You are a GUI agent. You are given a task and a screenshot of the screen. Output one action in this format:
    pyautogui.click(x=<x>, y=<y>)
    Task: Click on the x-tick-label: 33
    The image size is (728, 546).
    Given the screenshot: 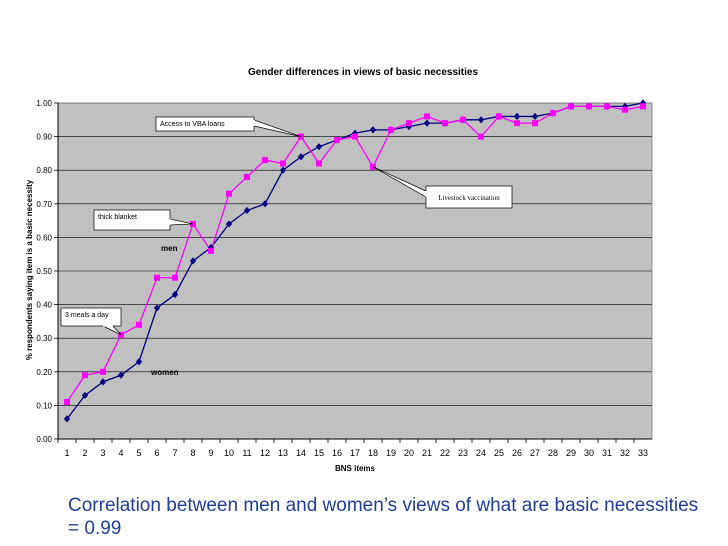 What is the action you would take?
    pyautogui.click(x=643, y=453)
    